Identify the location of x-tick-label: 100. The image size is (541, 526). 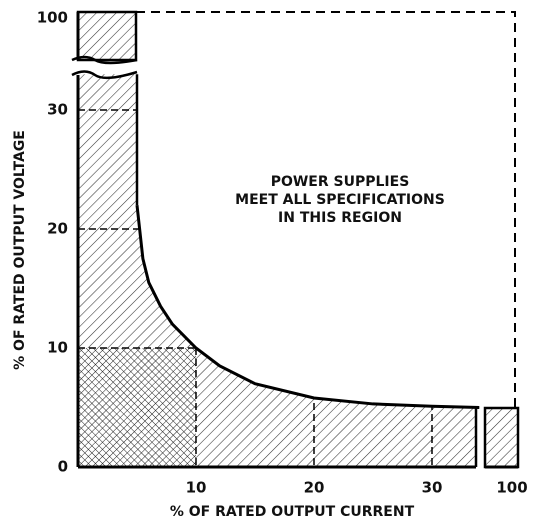
(511, 488).